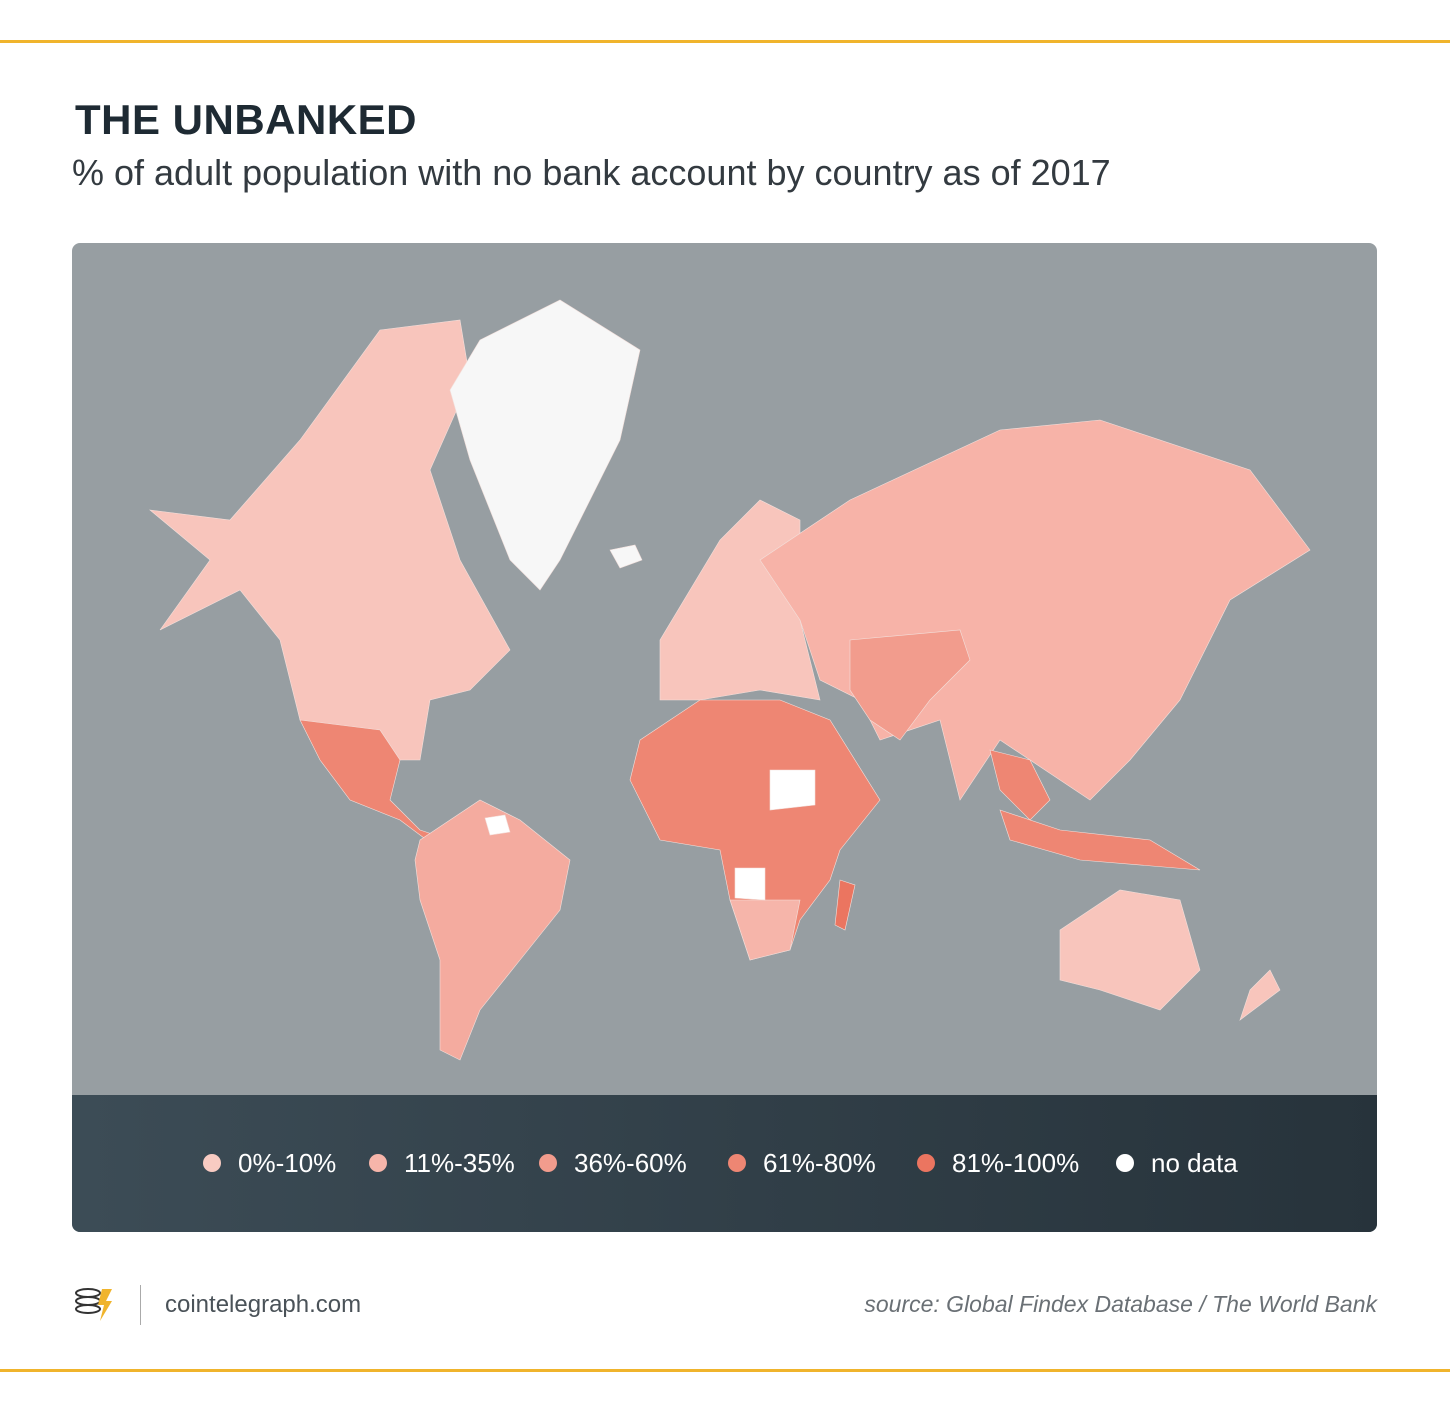  Describe the element at coordinates (1194, 1163) in the screenshot. I see `legend-label: no data` at that location.